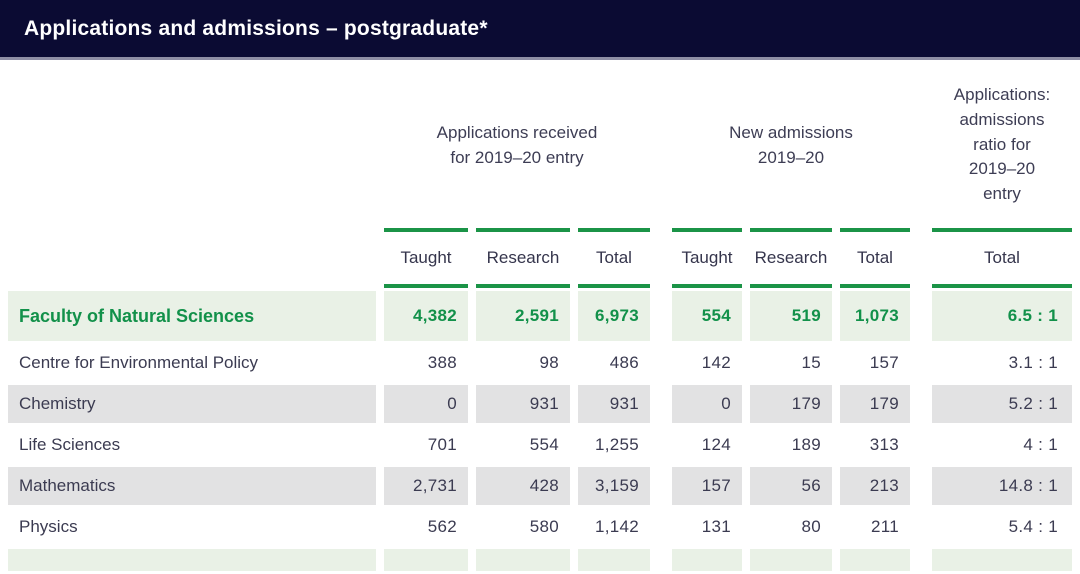 The height and width of the screenshot is (574, 1080). What do you see at coordinates (806, 444) in the screenshot?
I see `value-cell: 189` at bounding box center [806, 444].